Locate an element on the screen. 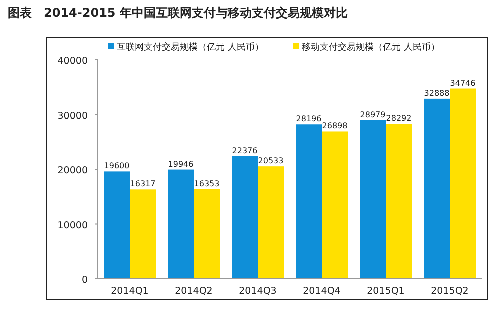 The image size is (500, 336). y-tick-label: 40000 is located at coordinates (73, 61).